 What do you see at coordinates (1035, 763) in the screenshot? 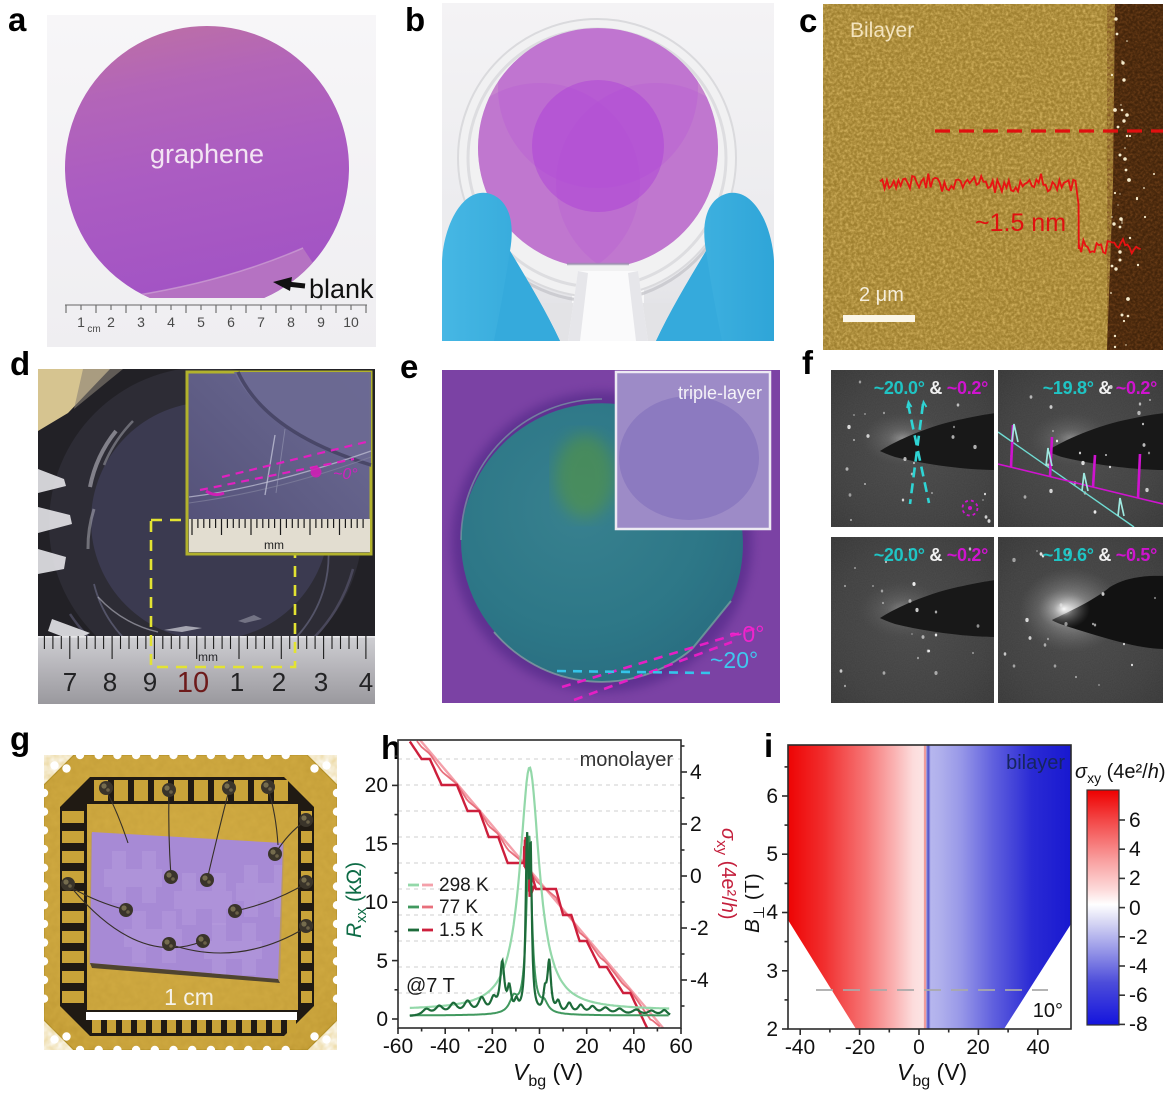
I see `svg-text: bilayer` at bounding box center [1035, 763].